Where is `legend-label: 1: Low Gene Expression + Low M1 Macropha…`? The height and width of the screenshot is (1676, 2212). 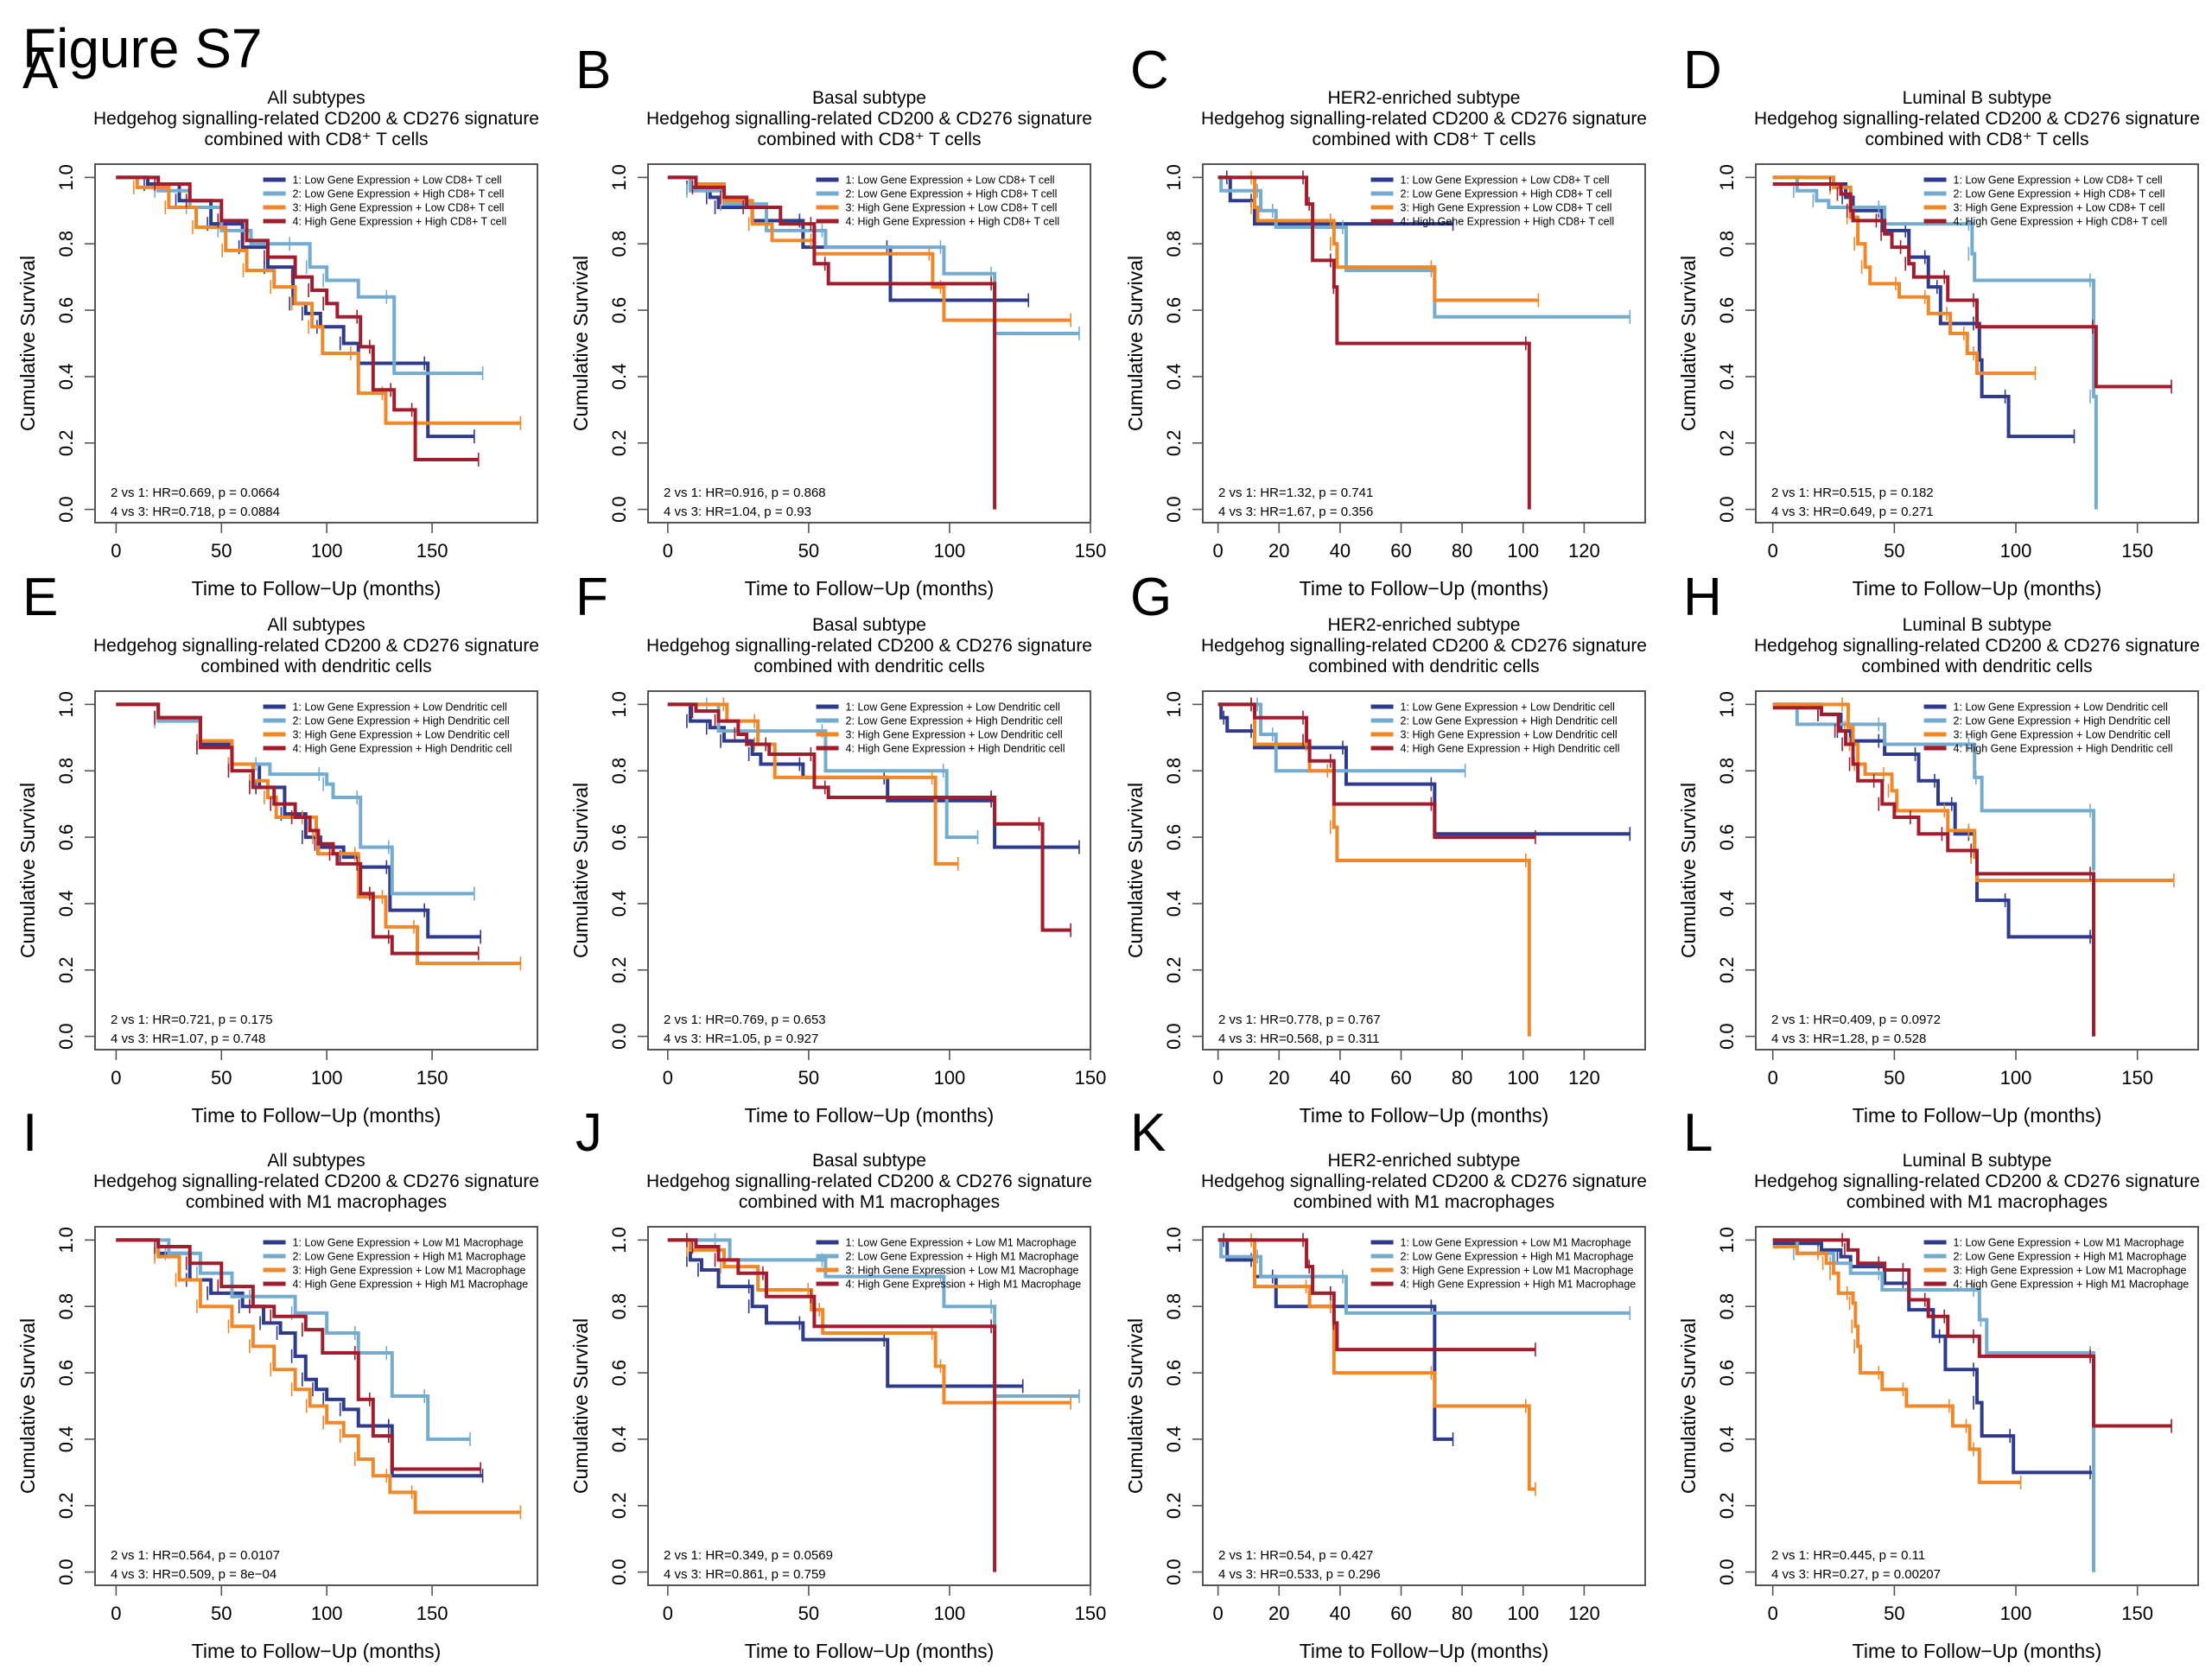
legend-label: 1: Low Gene Expression + Low M1 Macropha… is located at coordinates (408, 1243).